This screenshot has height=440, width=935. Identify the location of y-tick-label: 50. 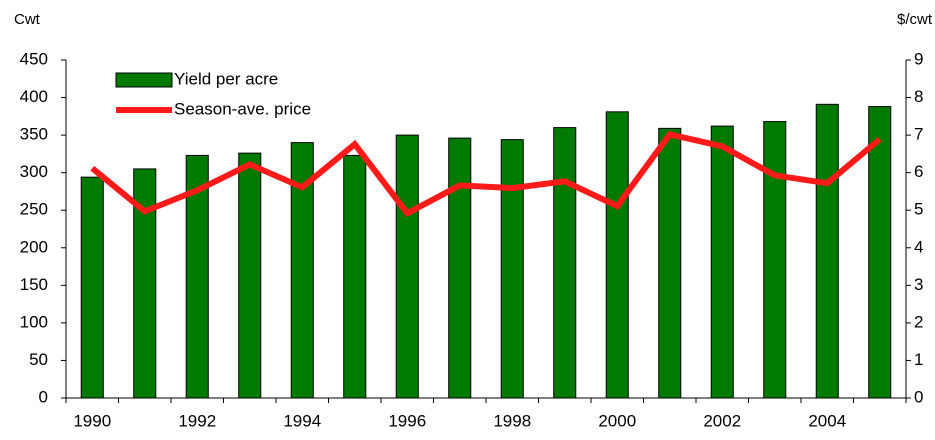
(38, 359).